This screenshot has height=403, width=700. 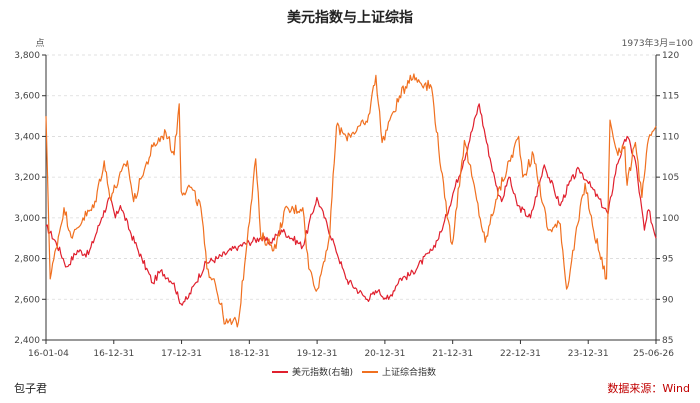 I want to click on right-tick-label: 120, so click(x=670, y=56).